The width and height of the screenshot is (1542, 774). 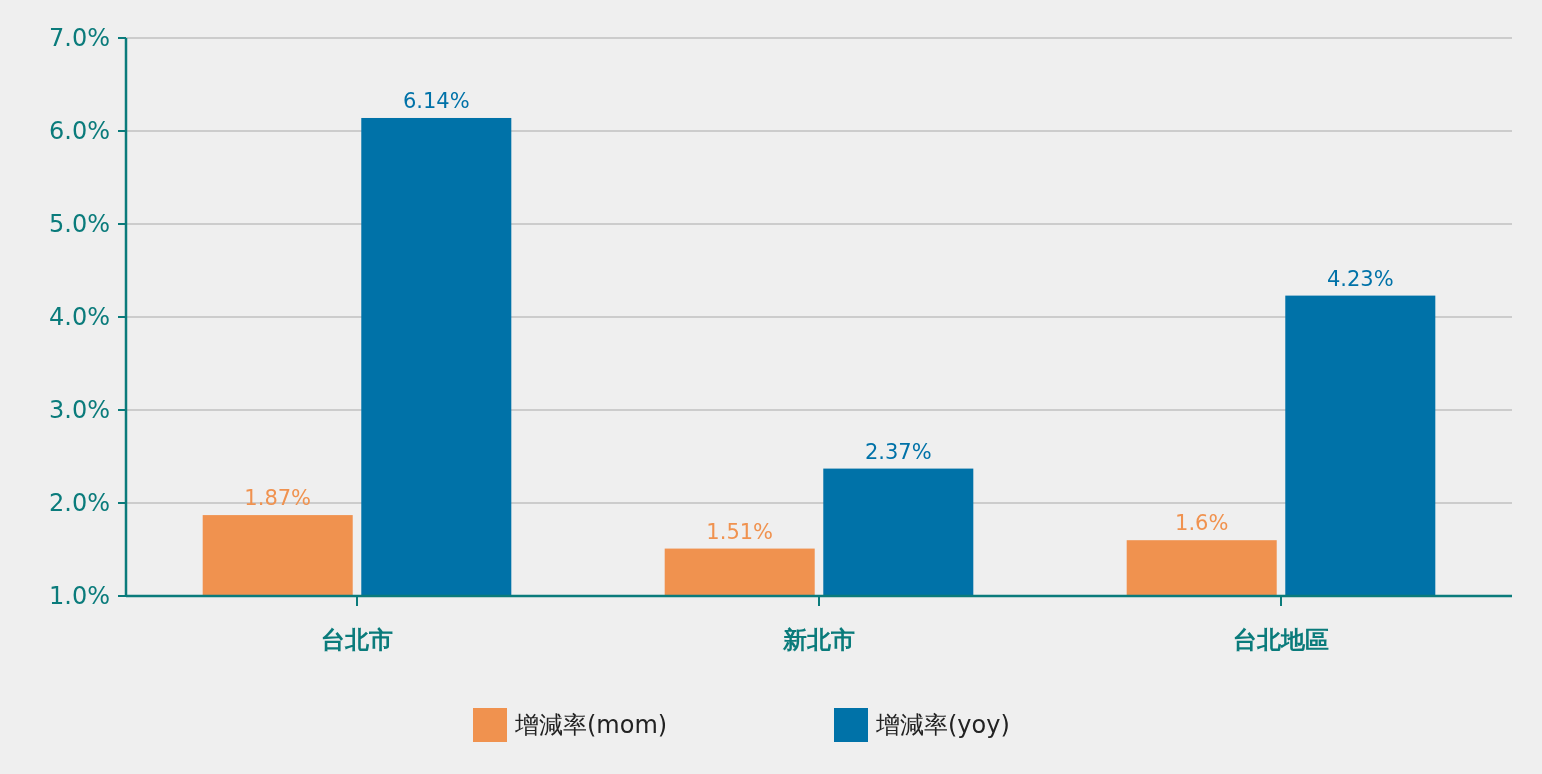 I want to click on legend-label: 增減率(yoy), so click(x=942, y=725).